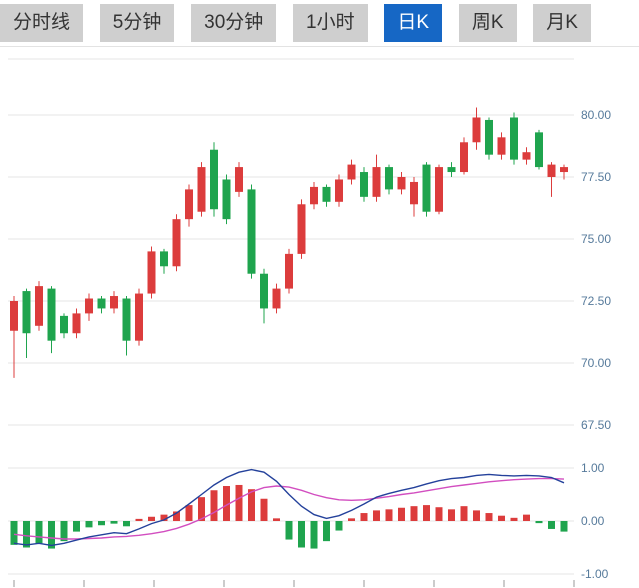 The image size is (639, 588). Describe the element at coordinates (487, 23) in the screenshot. I see `interval-tab-5: 周K` at that location.